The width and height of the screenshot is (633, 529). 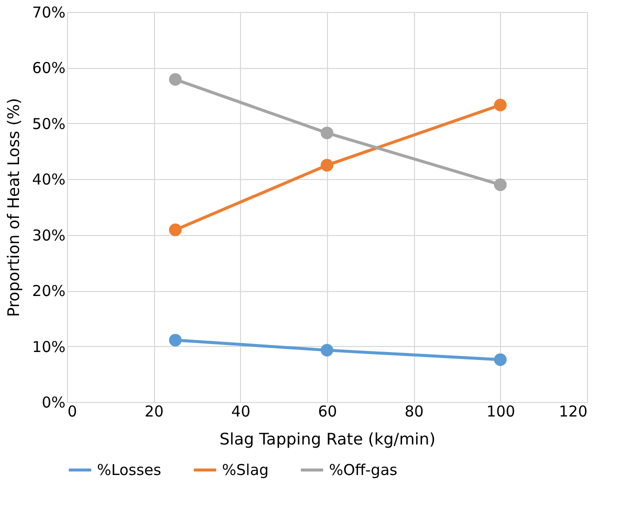 I want to click on y-tick-label: 60%, so click(x=49, y=68).